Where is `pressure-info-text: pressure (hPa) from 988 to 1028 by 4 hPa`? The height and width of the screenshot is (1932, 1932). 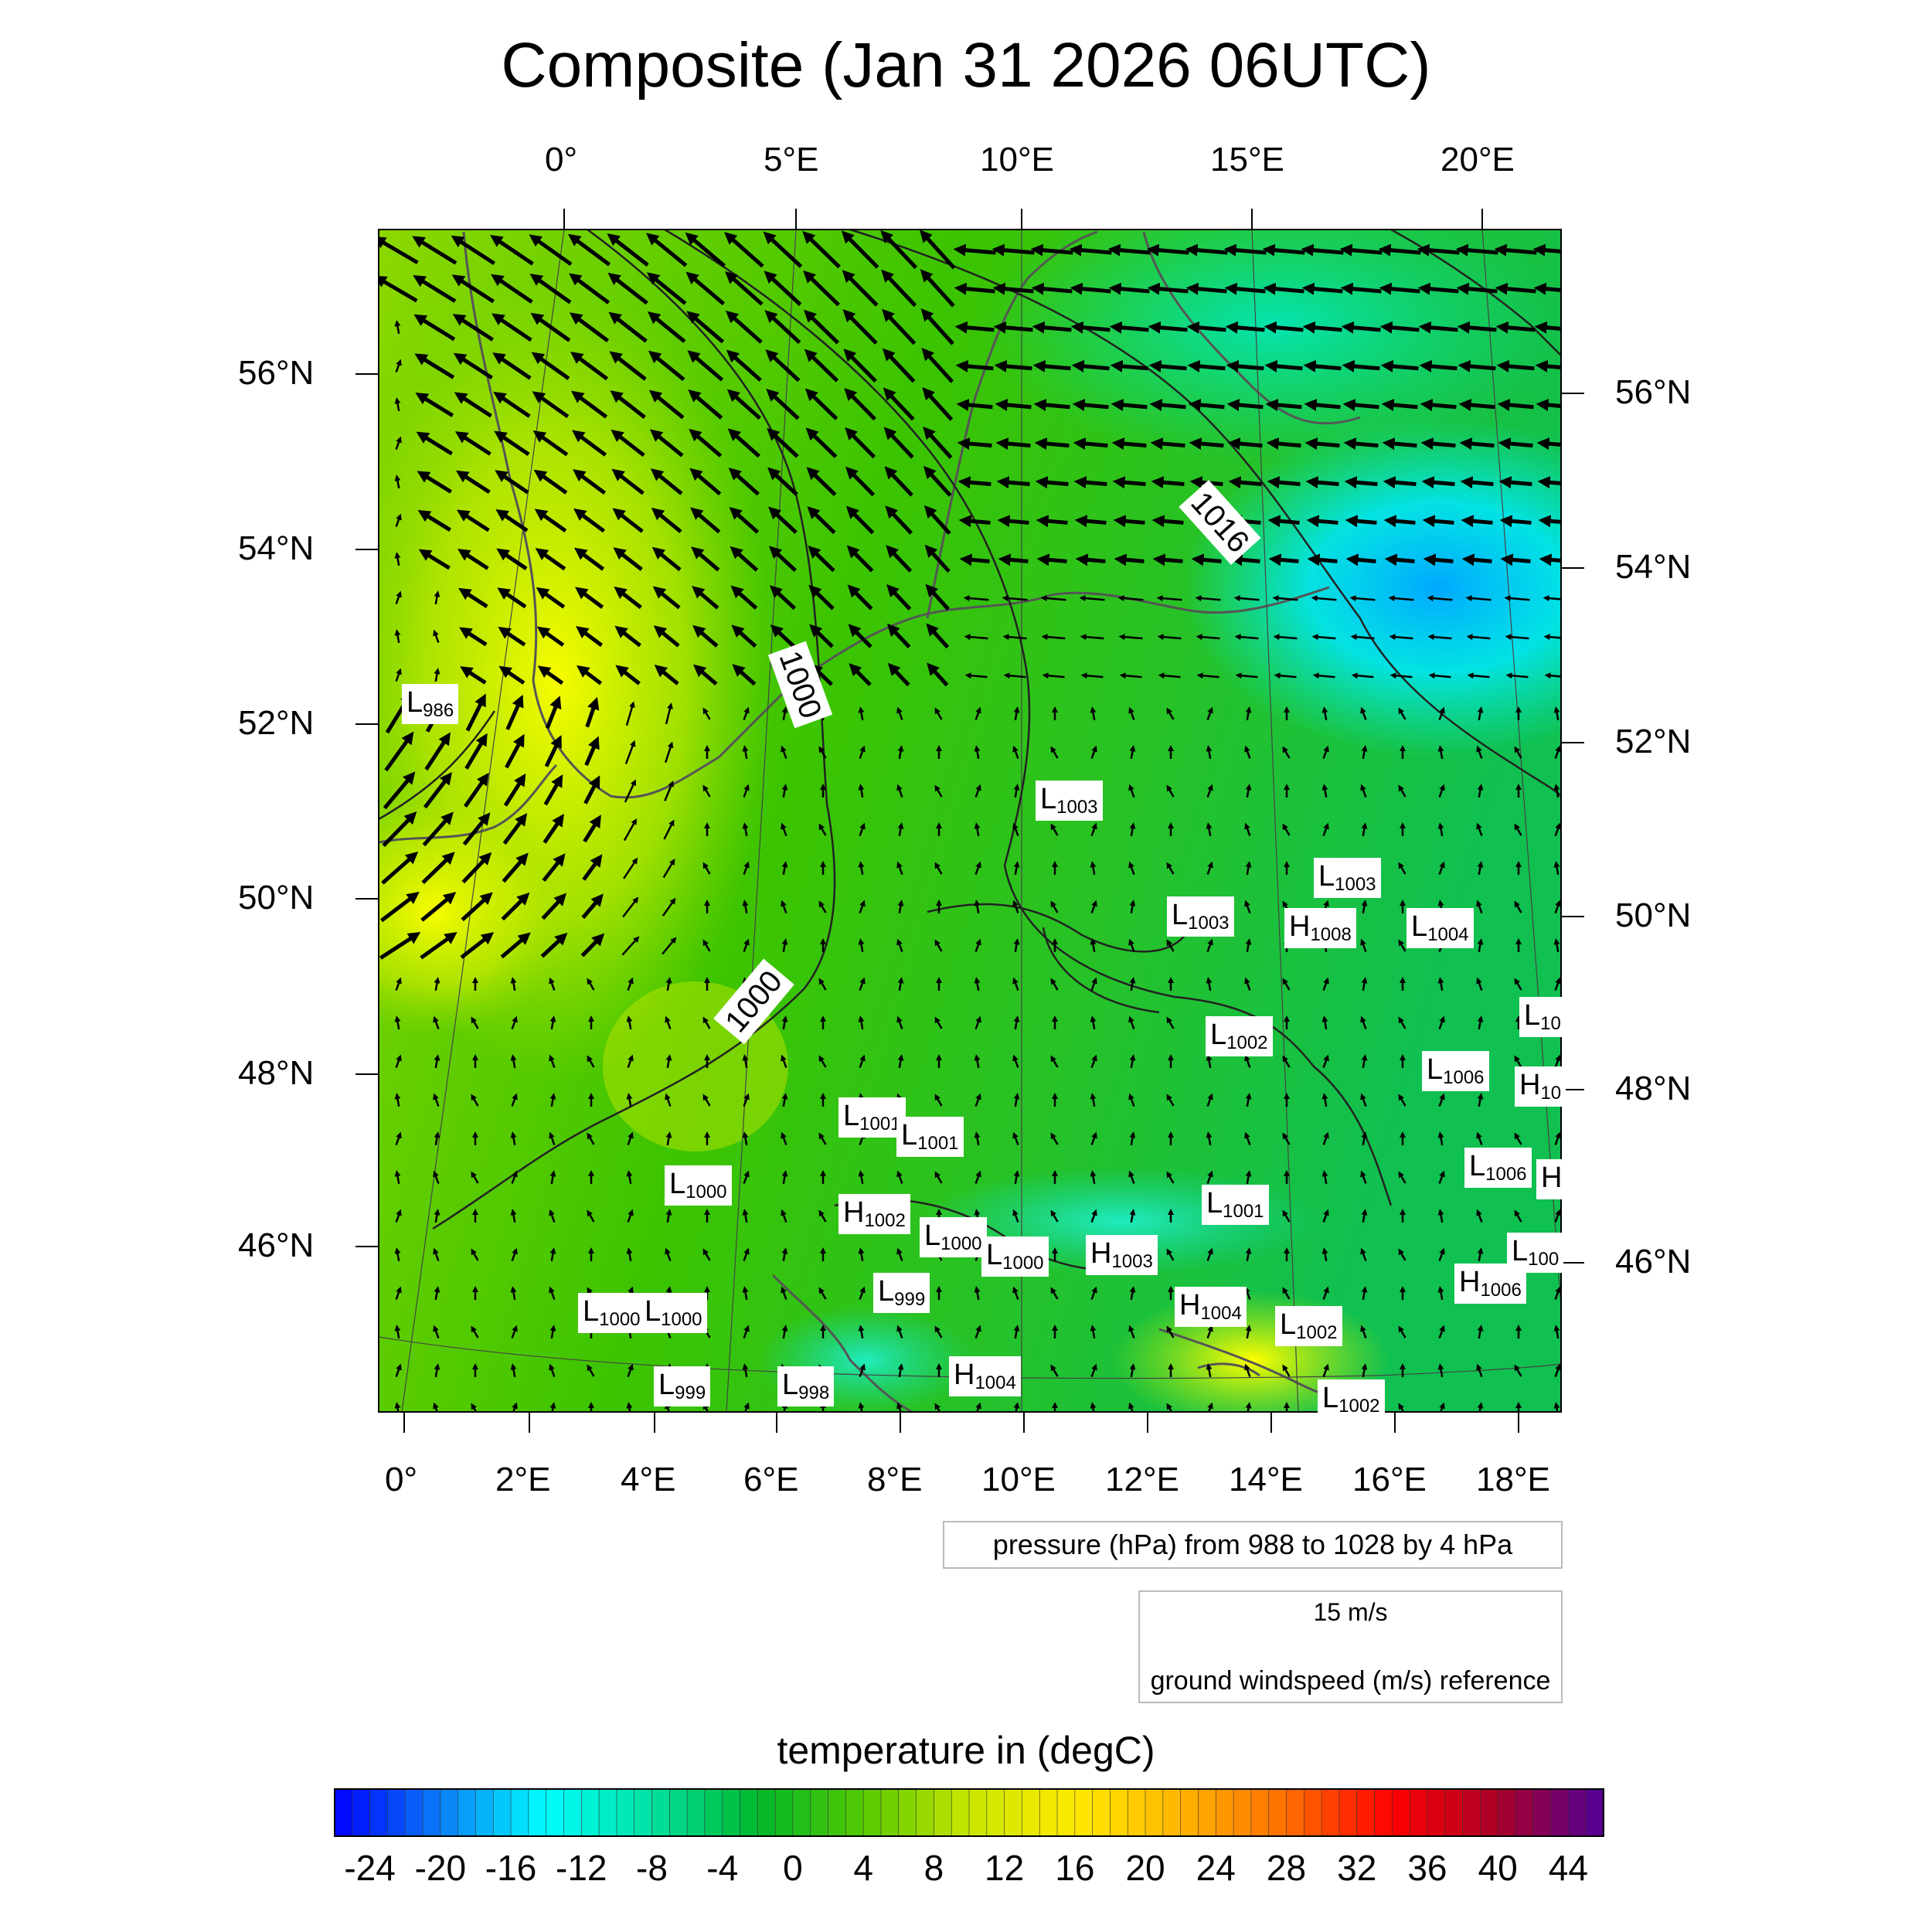 pressure-info-text: pressure (hPa) from 988 to 1028 by 4 hPa is located at coordinates (1253, 1545).